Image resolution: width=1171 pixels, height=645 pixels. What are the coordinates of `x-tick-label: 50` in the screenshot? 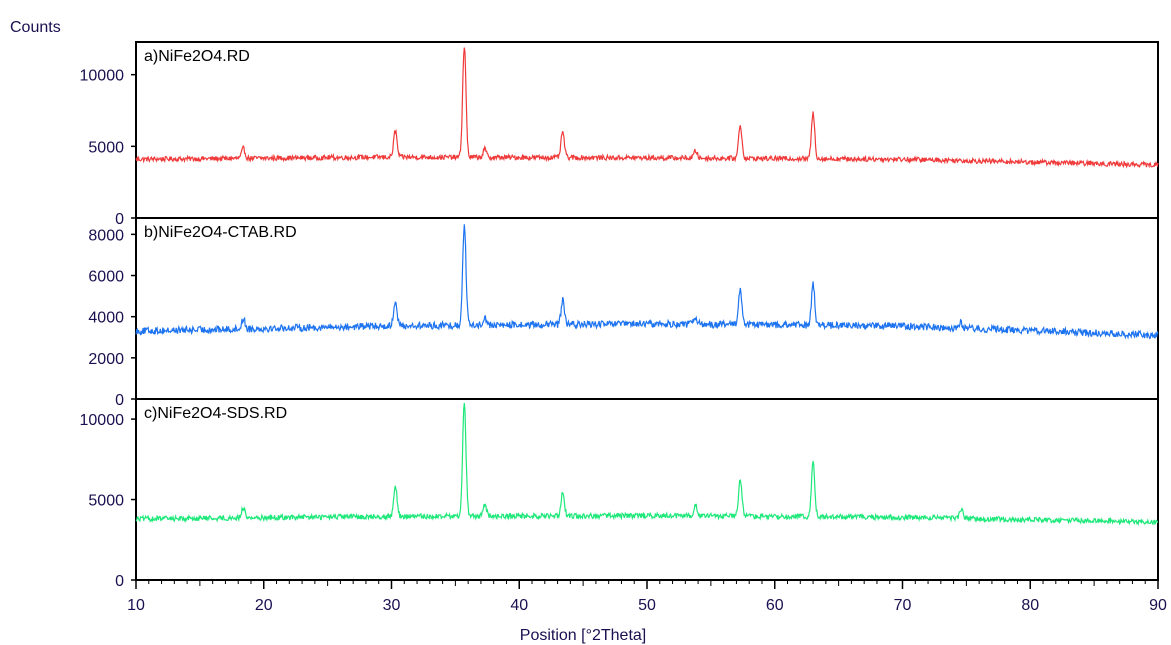 It's located at (647, 605).